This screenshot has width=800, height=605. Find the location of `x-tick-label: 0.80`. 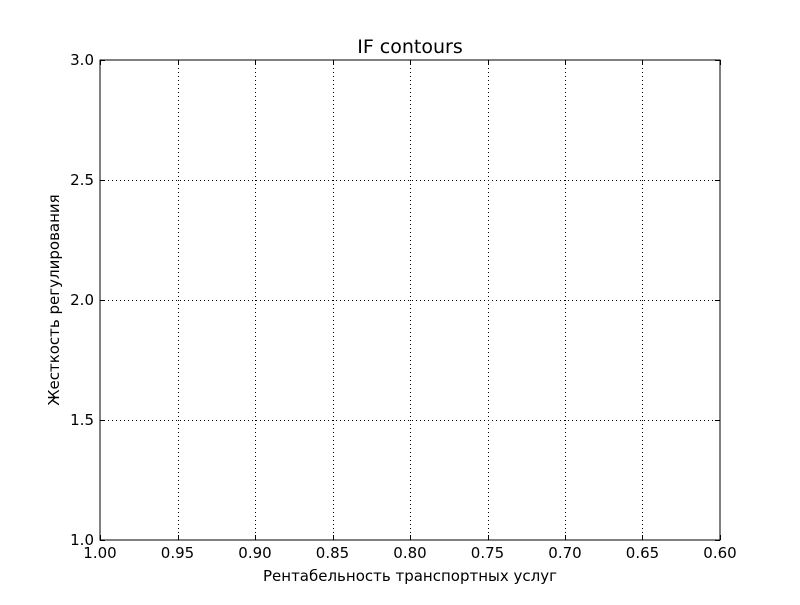

x-tick-label: 0.80 is located at coordinates (409, 553).